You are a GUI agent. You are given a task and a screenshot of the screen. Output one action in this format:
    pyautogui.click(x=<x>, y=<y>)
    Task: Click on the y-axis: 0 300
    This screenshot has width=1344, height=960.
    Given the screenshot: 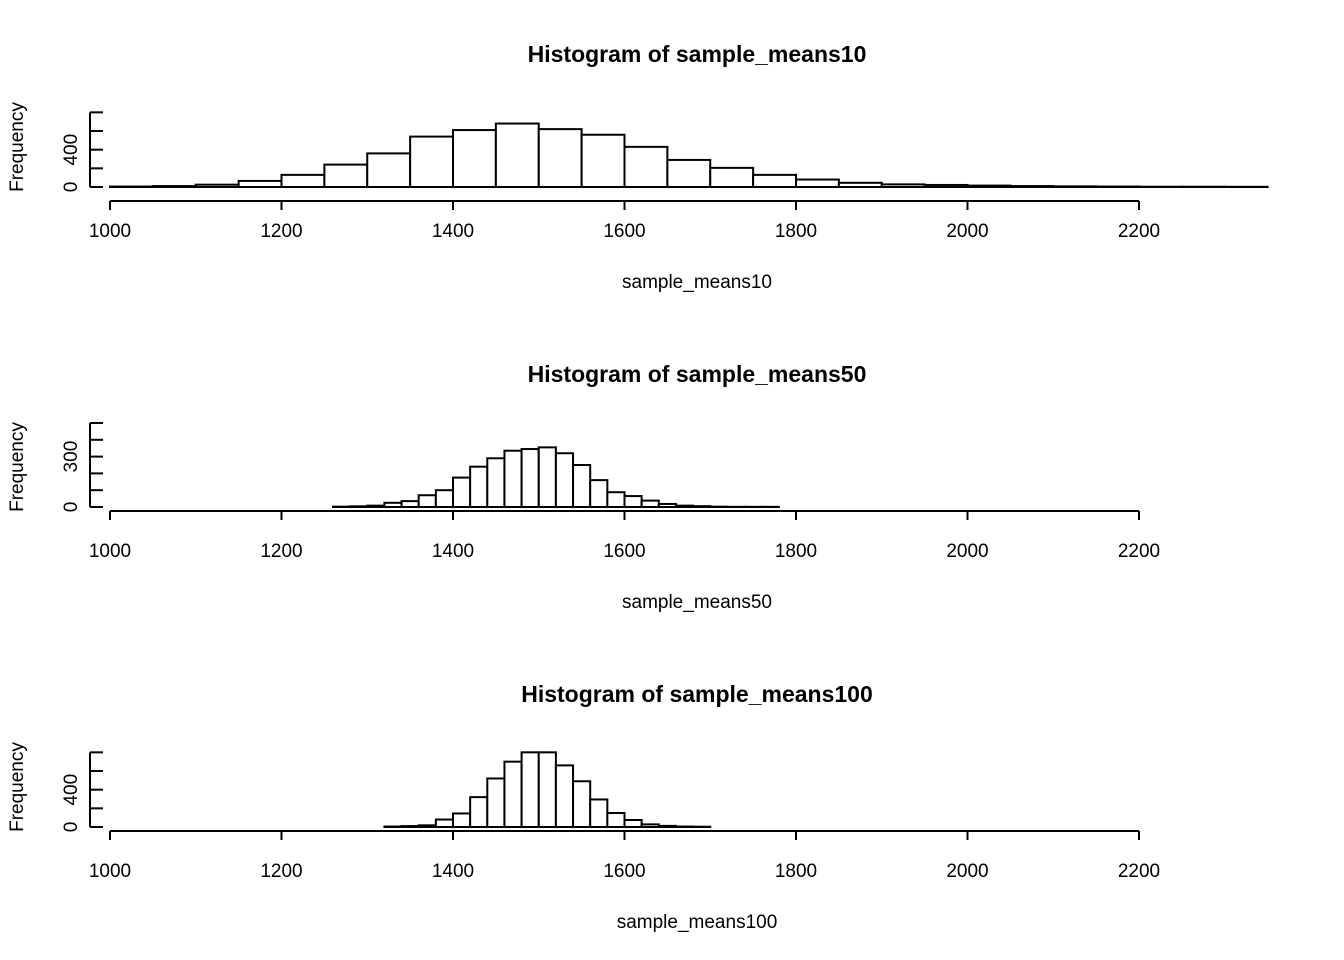 What is the action you would take?
    pyautogui.click(x=82, y=467)
    